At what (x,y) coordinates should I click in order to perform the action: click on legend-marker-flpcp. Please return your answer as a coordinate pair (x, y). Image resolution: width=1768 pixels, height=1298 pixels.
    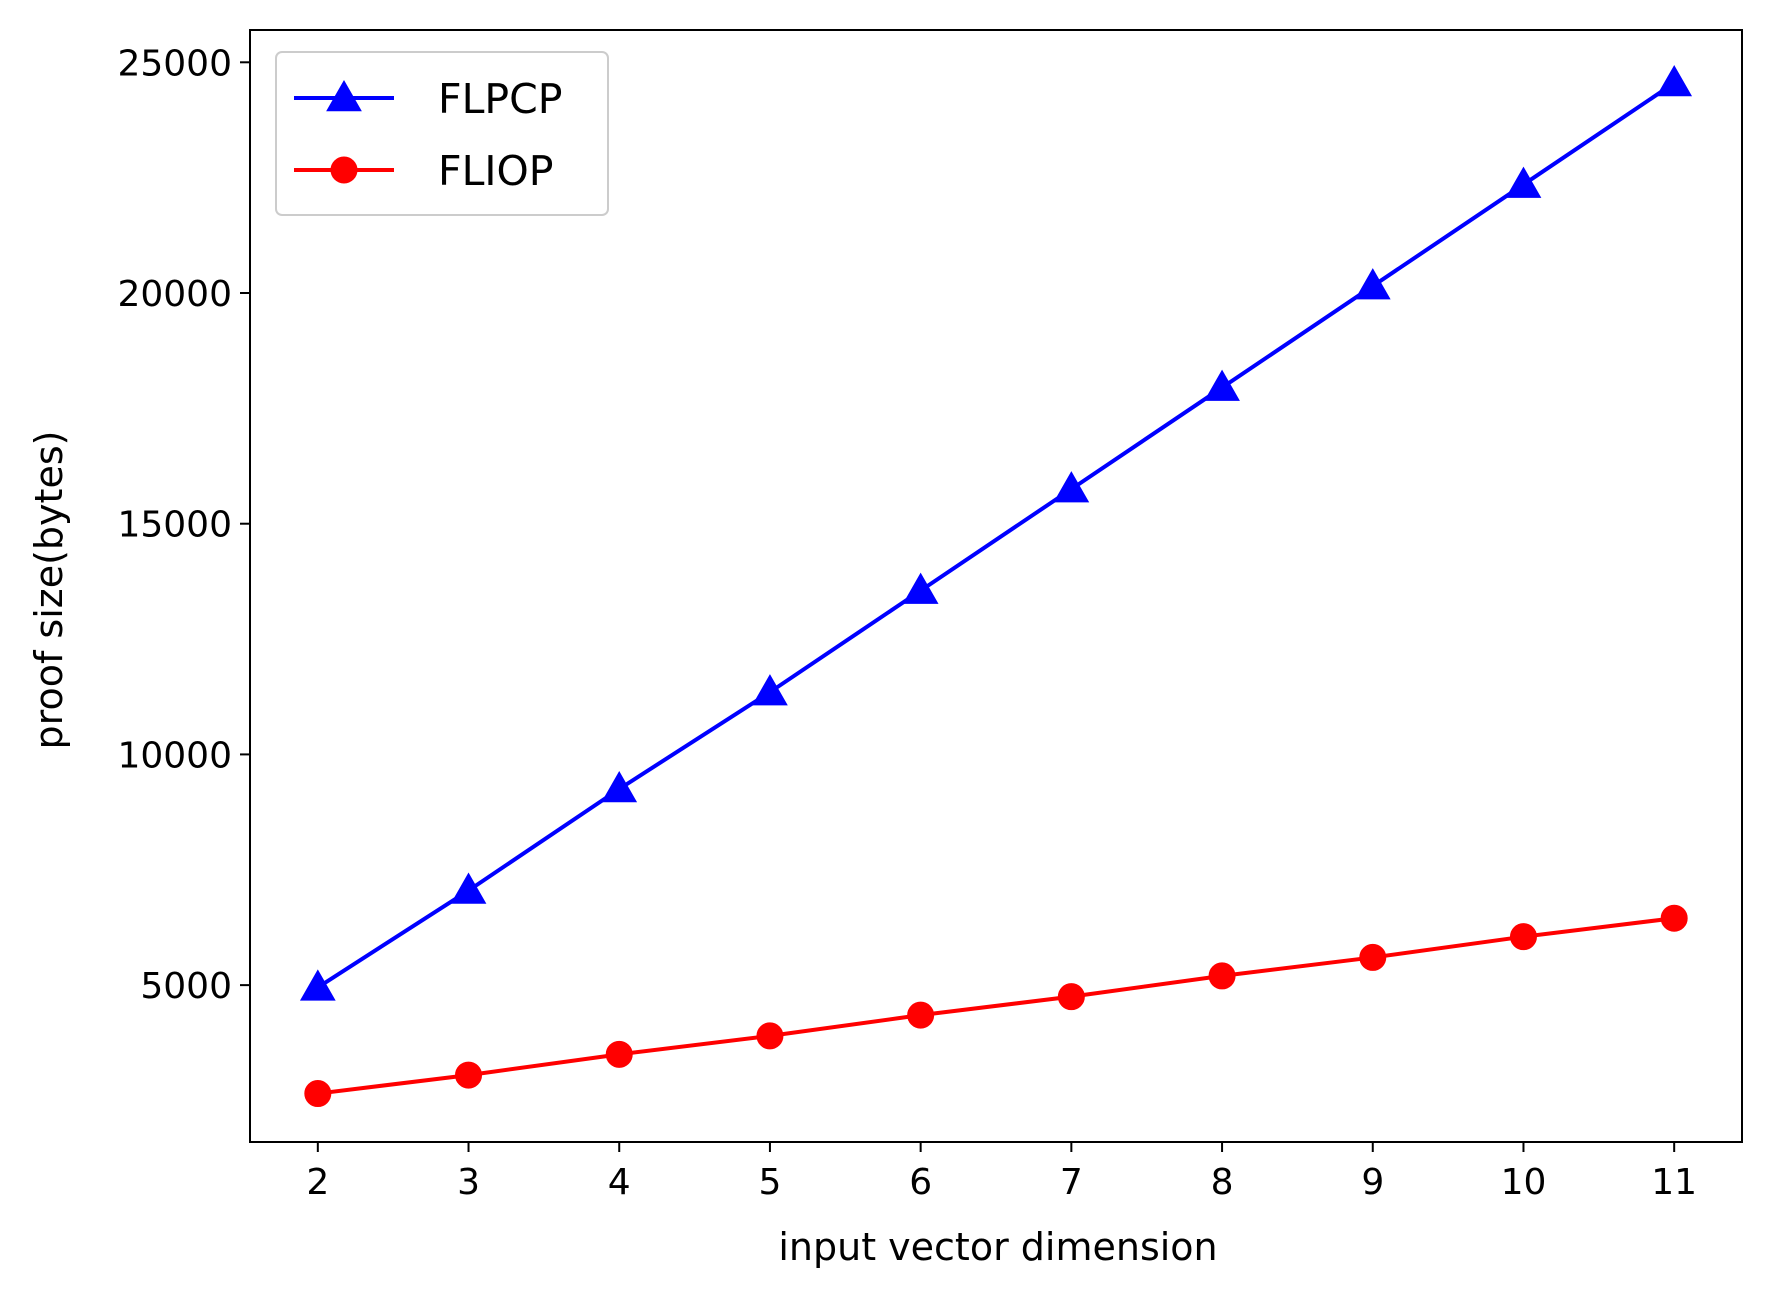
    Looking at the image, I should click on (344, 95).